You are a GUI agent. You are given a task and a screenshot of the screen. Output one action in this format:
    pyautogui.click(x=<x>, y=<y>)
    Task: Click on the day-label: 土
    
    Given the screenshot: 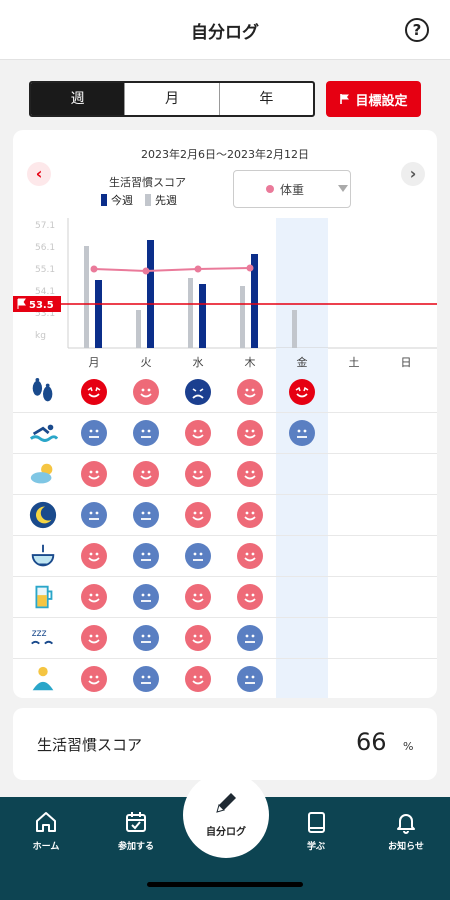 What is the action you would take?
    pyautogui.click(x=354, y=362)
    